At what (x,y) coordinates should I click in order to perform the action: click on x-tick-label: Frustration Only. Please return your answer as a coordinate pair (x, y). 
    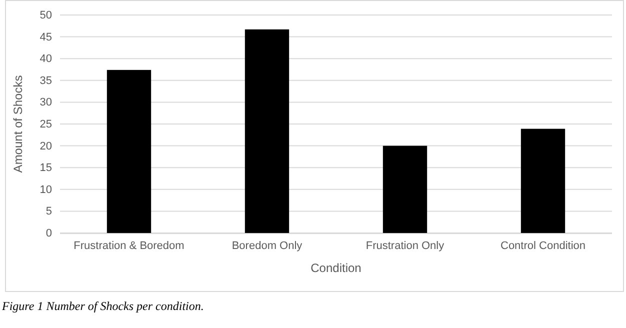
    Looking at the image, I should click on (405, 246).